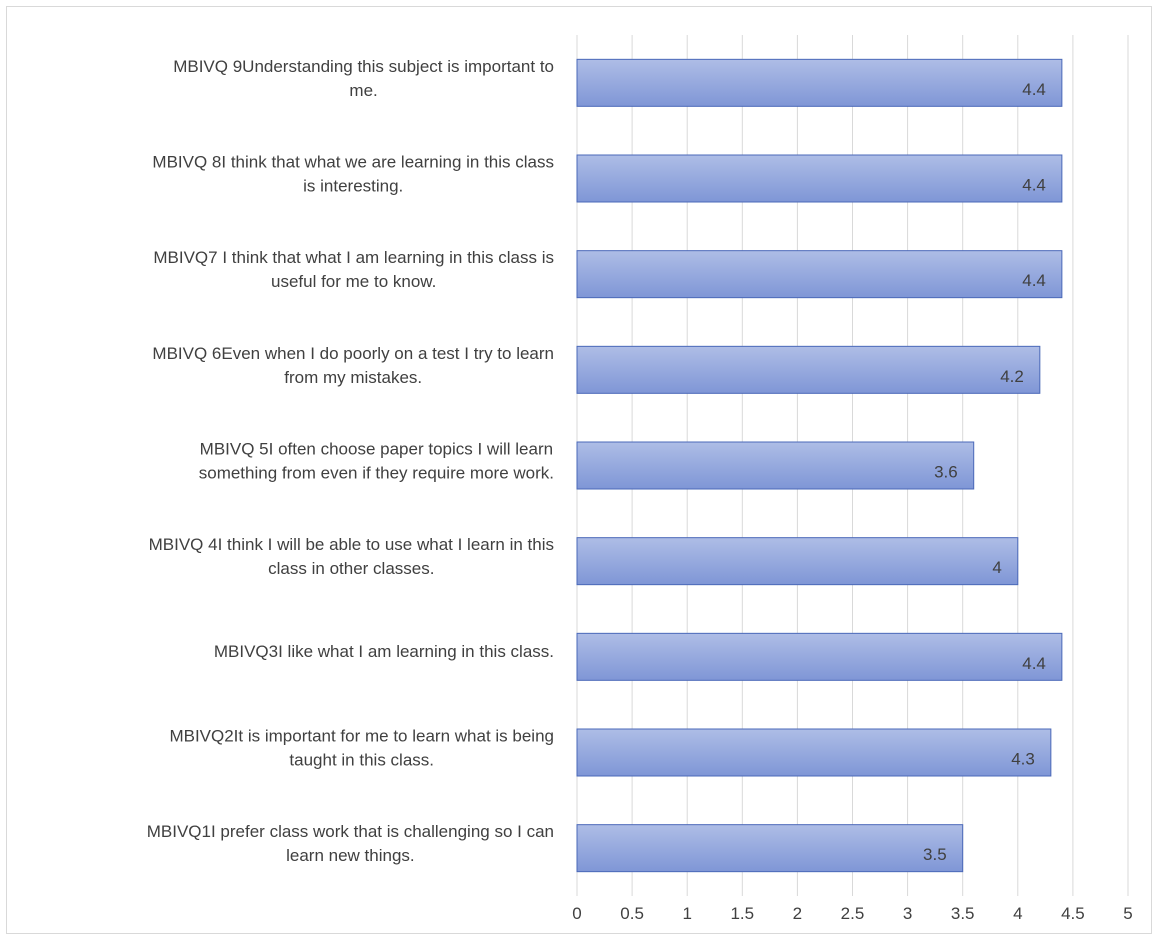 This screenshot has width=1154, height=936. Describe the element at coordinates (686, 913) in the screenshot. I see `x-tick-label: 1` at that location.